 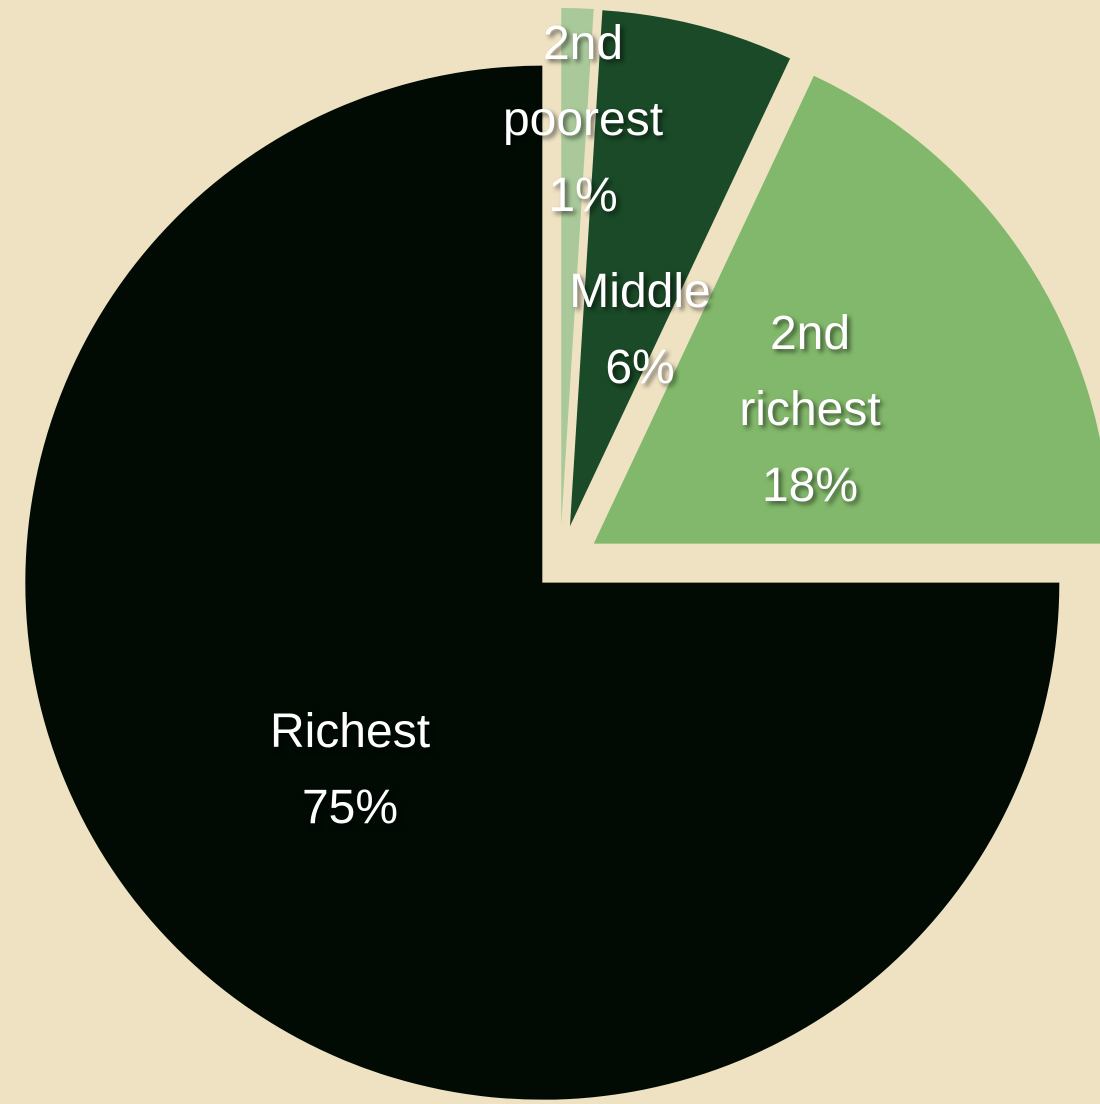 I want to click on value-label: 6%, so click(x=640, y=367).